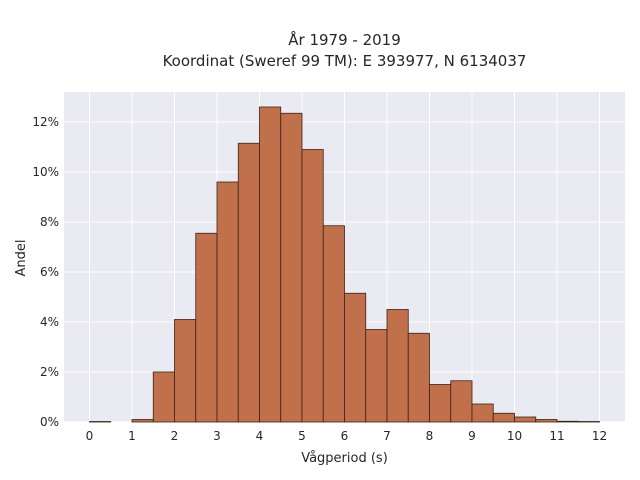  What do you see at coordinates (45, 172) in the screenshot?
I see `y-tick-label: 10%` at bounding box center [45, 172].